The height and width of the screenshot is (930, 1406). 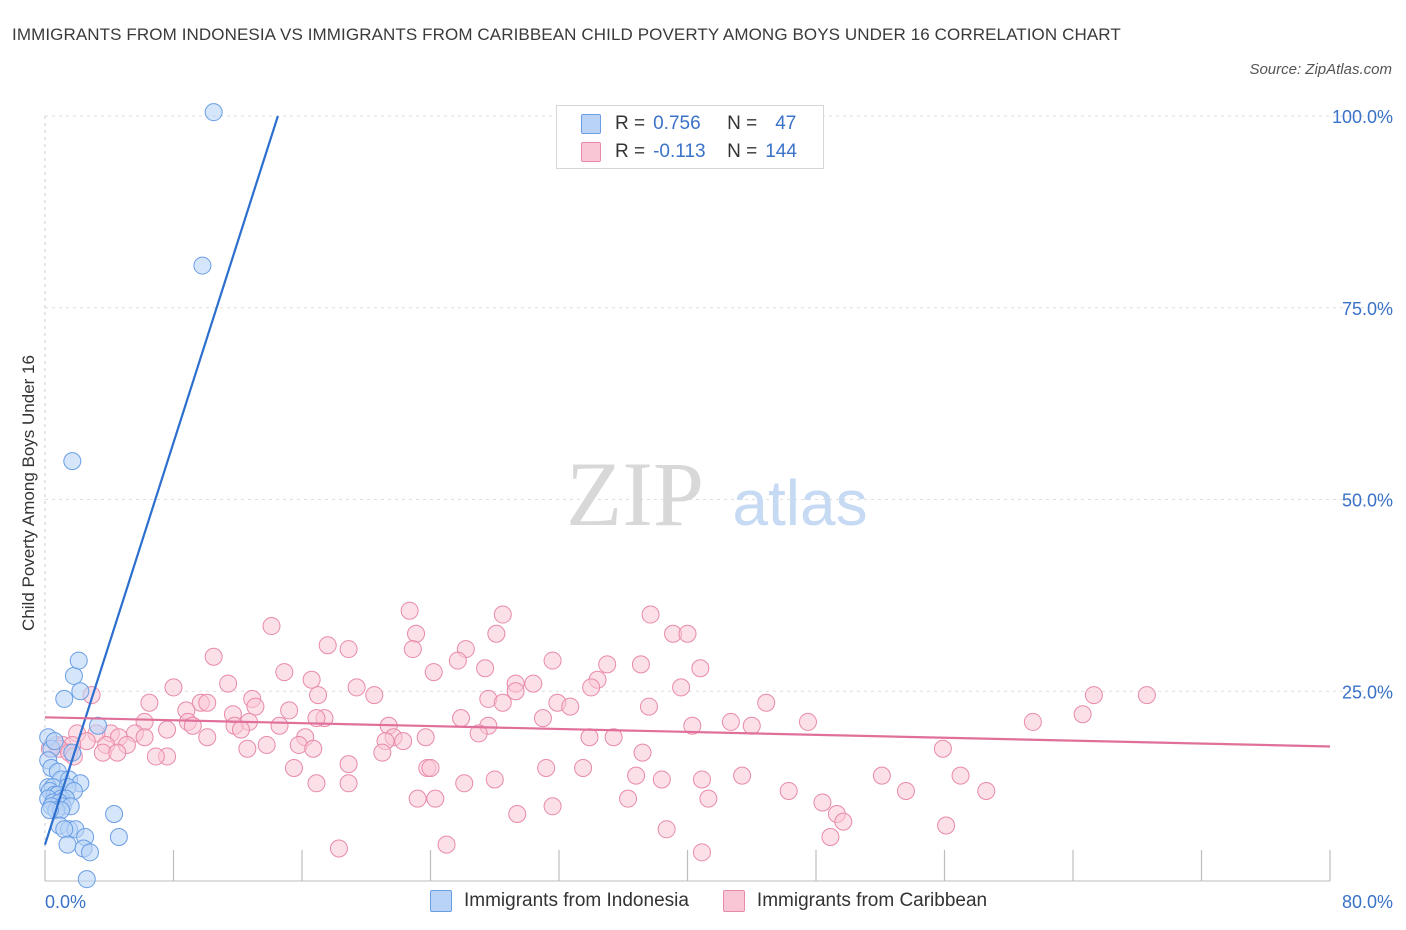 I want to click on legend-row-indonesia: R = 0.756 N = 47, so click(x=688, y=124).